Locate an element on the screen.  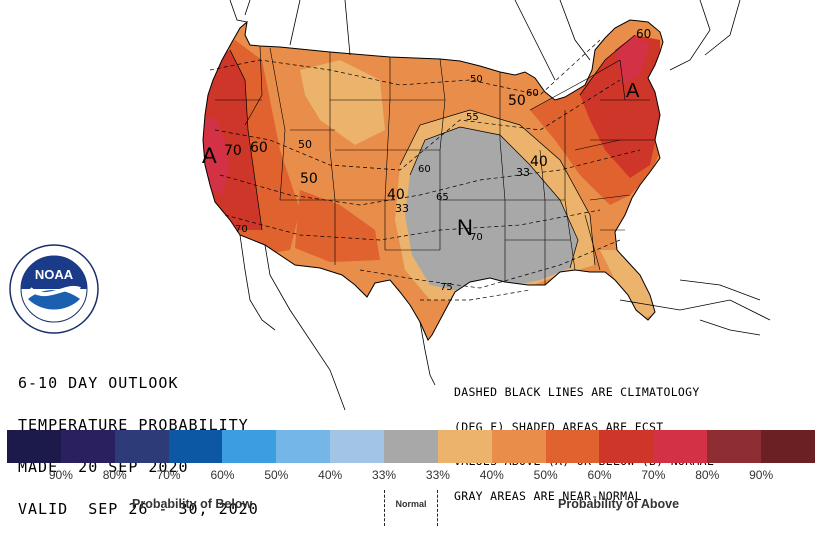
normal-caption: Normal is located at coordinates (411, 504).